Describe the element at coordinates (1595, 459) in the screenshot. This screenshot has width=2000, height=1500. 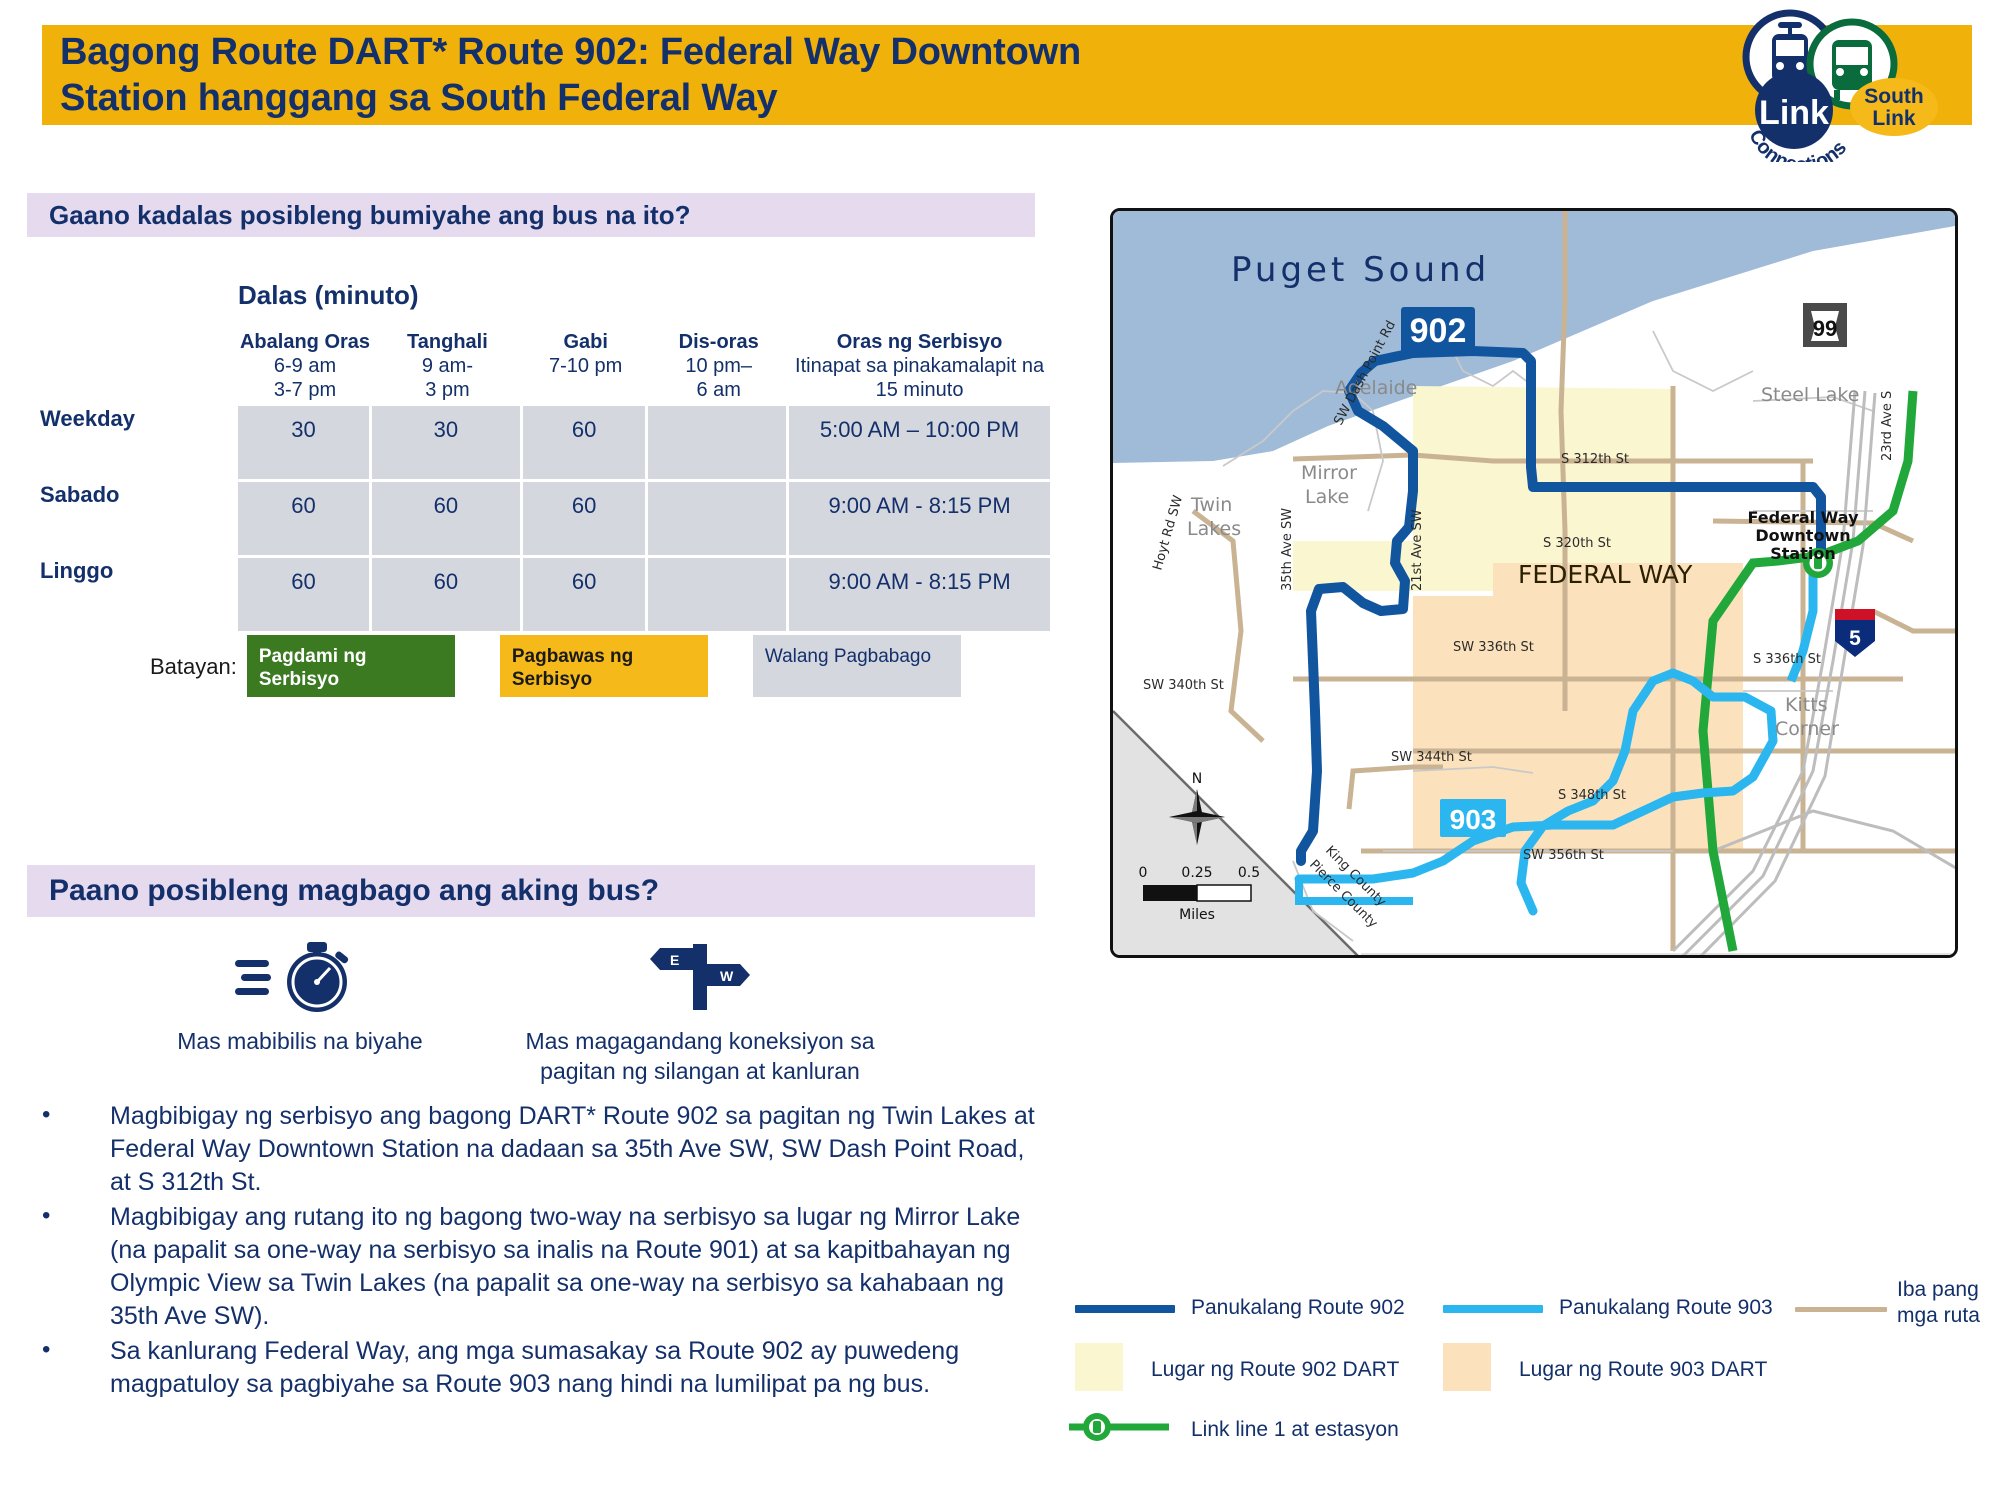
I see `street-label-s-312th-st: S 312th St` at that location.